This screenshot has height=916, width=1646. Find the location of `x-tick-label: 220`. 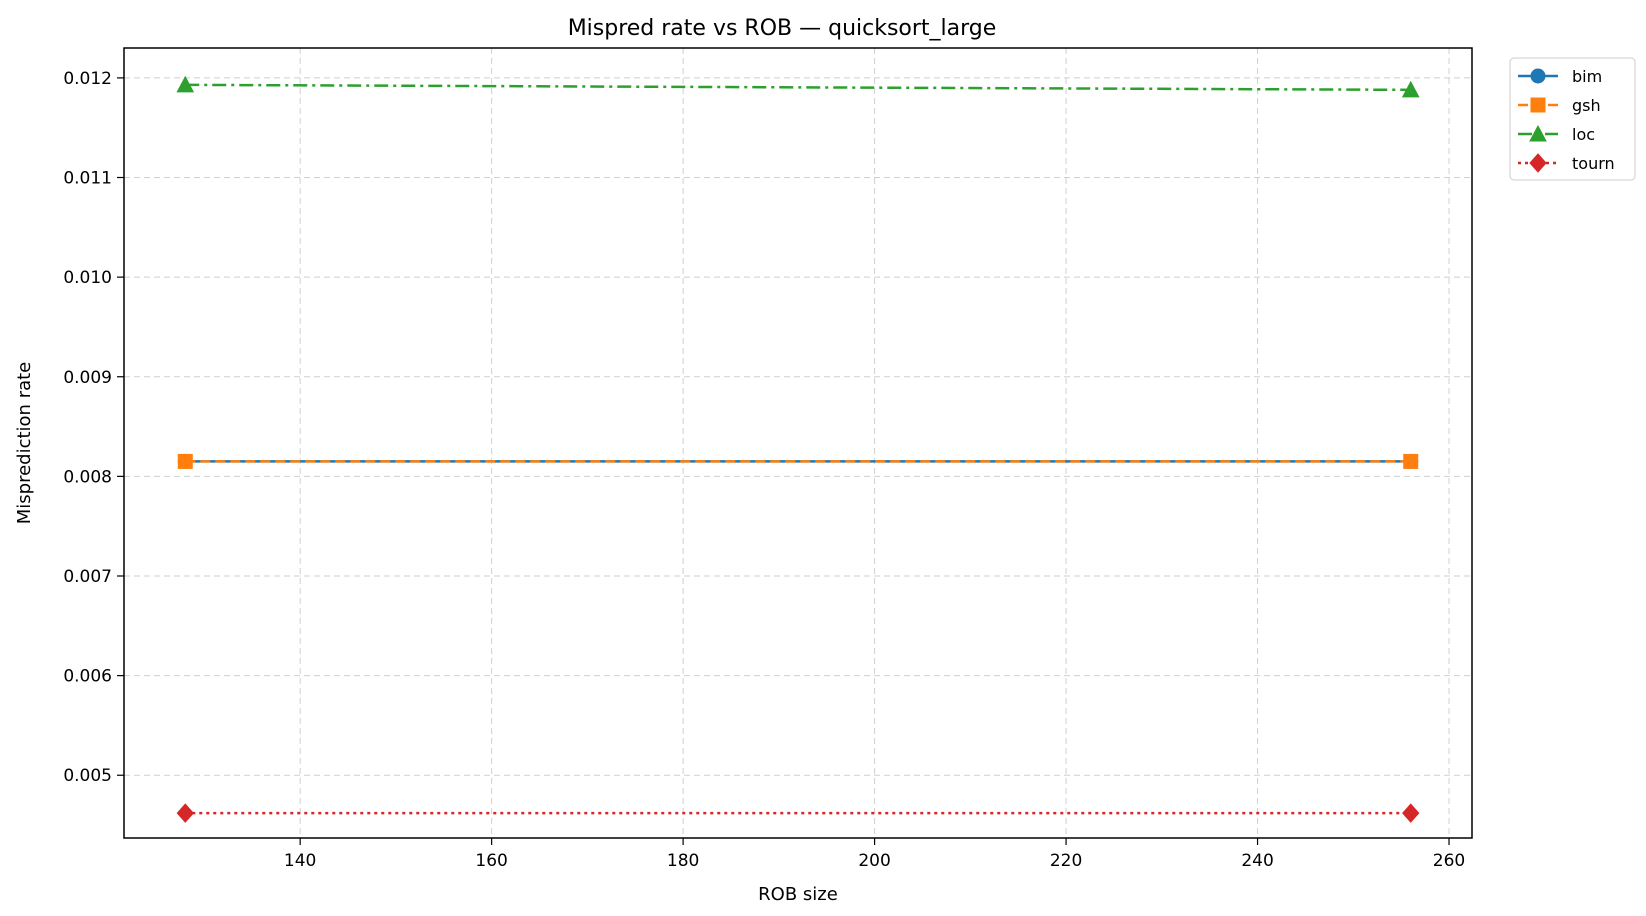

x-tick-label: 220 is located at coordinates (1066, 861).